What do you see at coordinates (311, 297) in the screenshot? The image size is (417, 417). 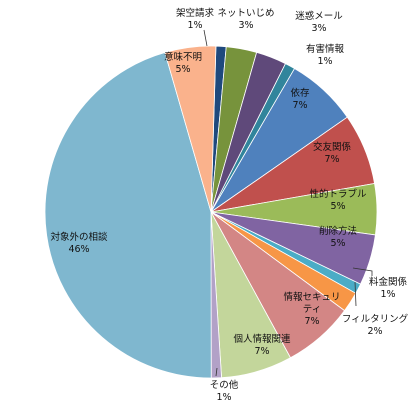 I see `slice-label-11-line-1: 情報セキュリ` at bounding box center [311, 297].